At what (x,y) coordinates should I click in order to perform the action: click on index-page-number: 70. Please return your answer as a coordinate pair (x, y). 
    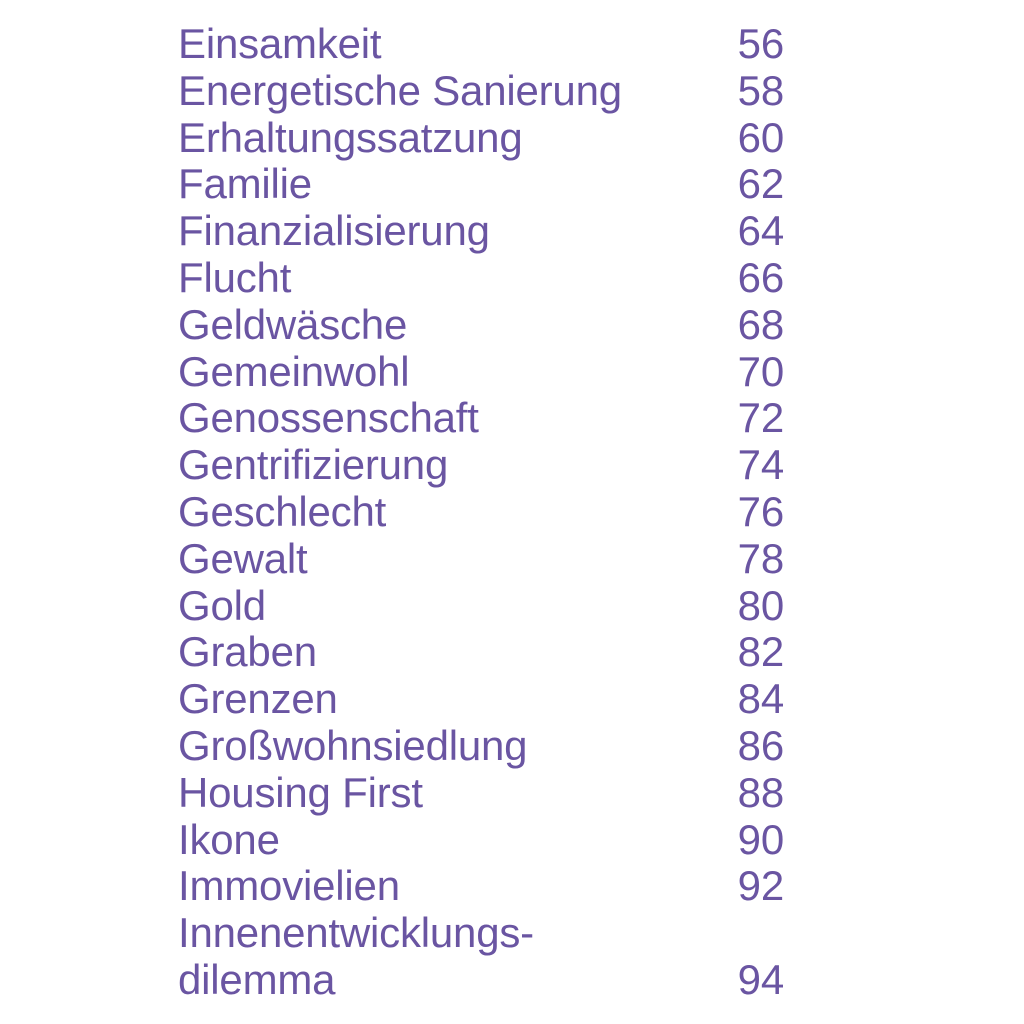
    Looking at the image, I should click on (761, 371).